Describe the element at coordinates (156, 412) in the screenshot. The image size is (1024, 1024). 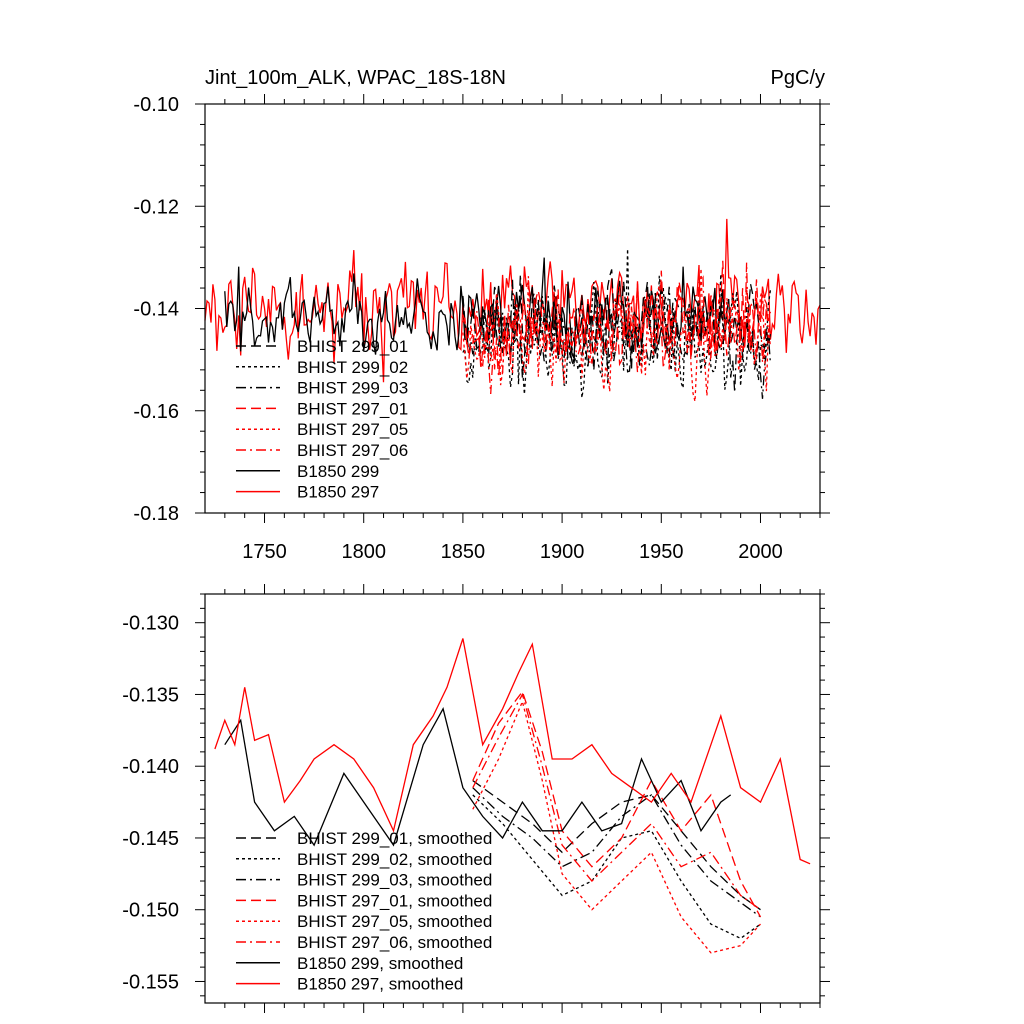
I see `y-tick-label-m016: -0.16` at that location.